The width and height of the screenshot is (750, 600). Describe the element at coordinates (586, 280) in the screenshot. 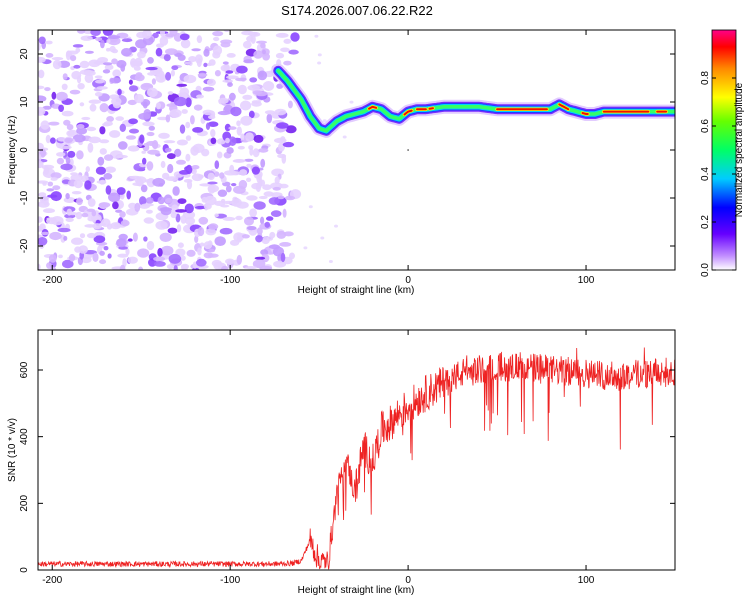

I see `spectrogram-x-tick-label: 100` at that location.